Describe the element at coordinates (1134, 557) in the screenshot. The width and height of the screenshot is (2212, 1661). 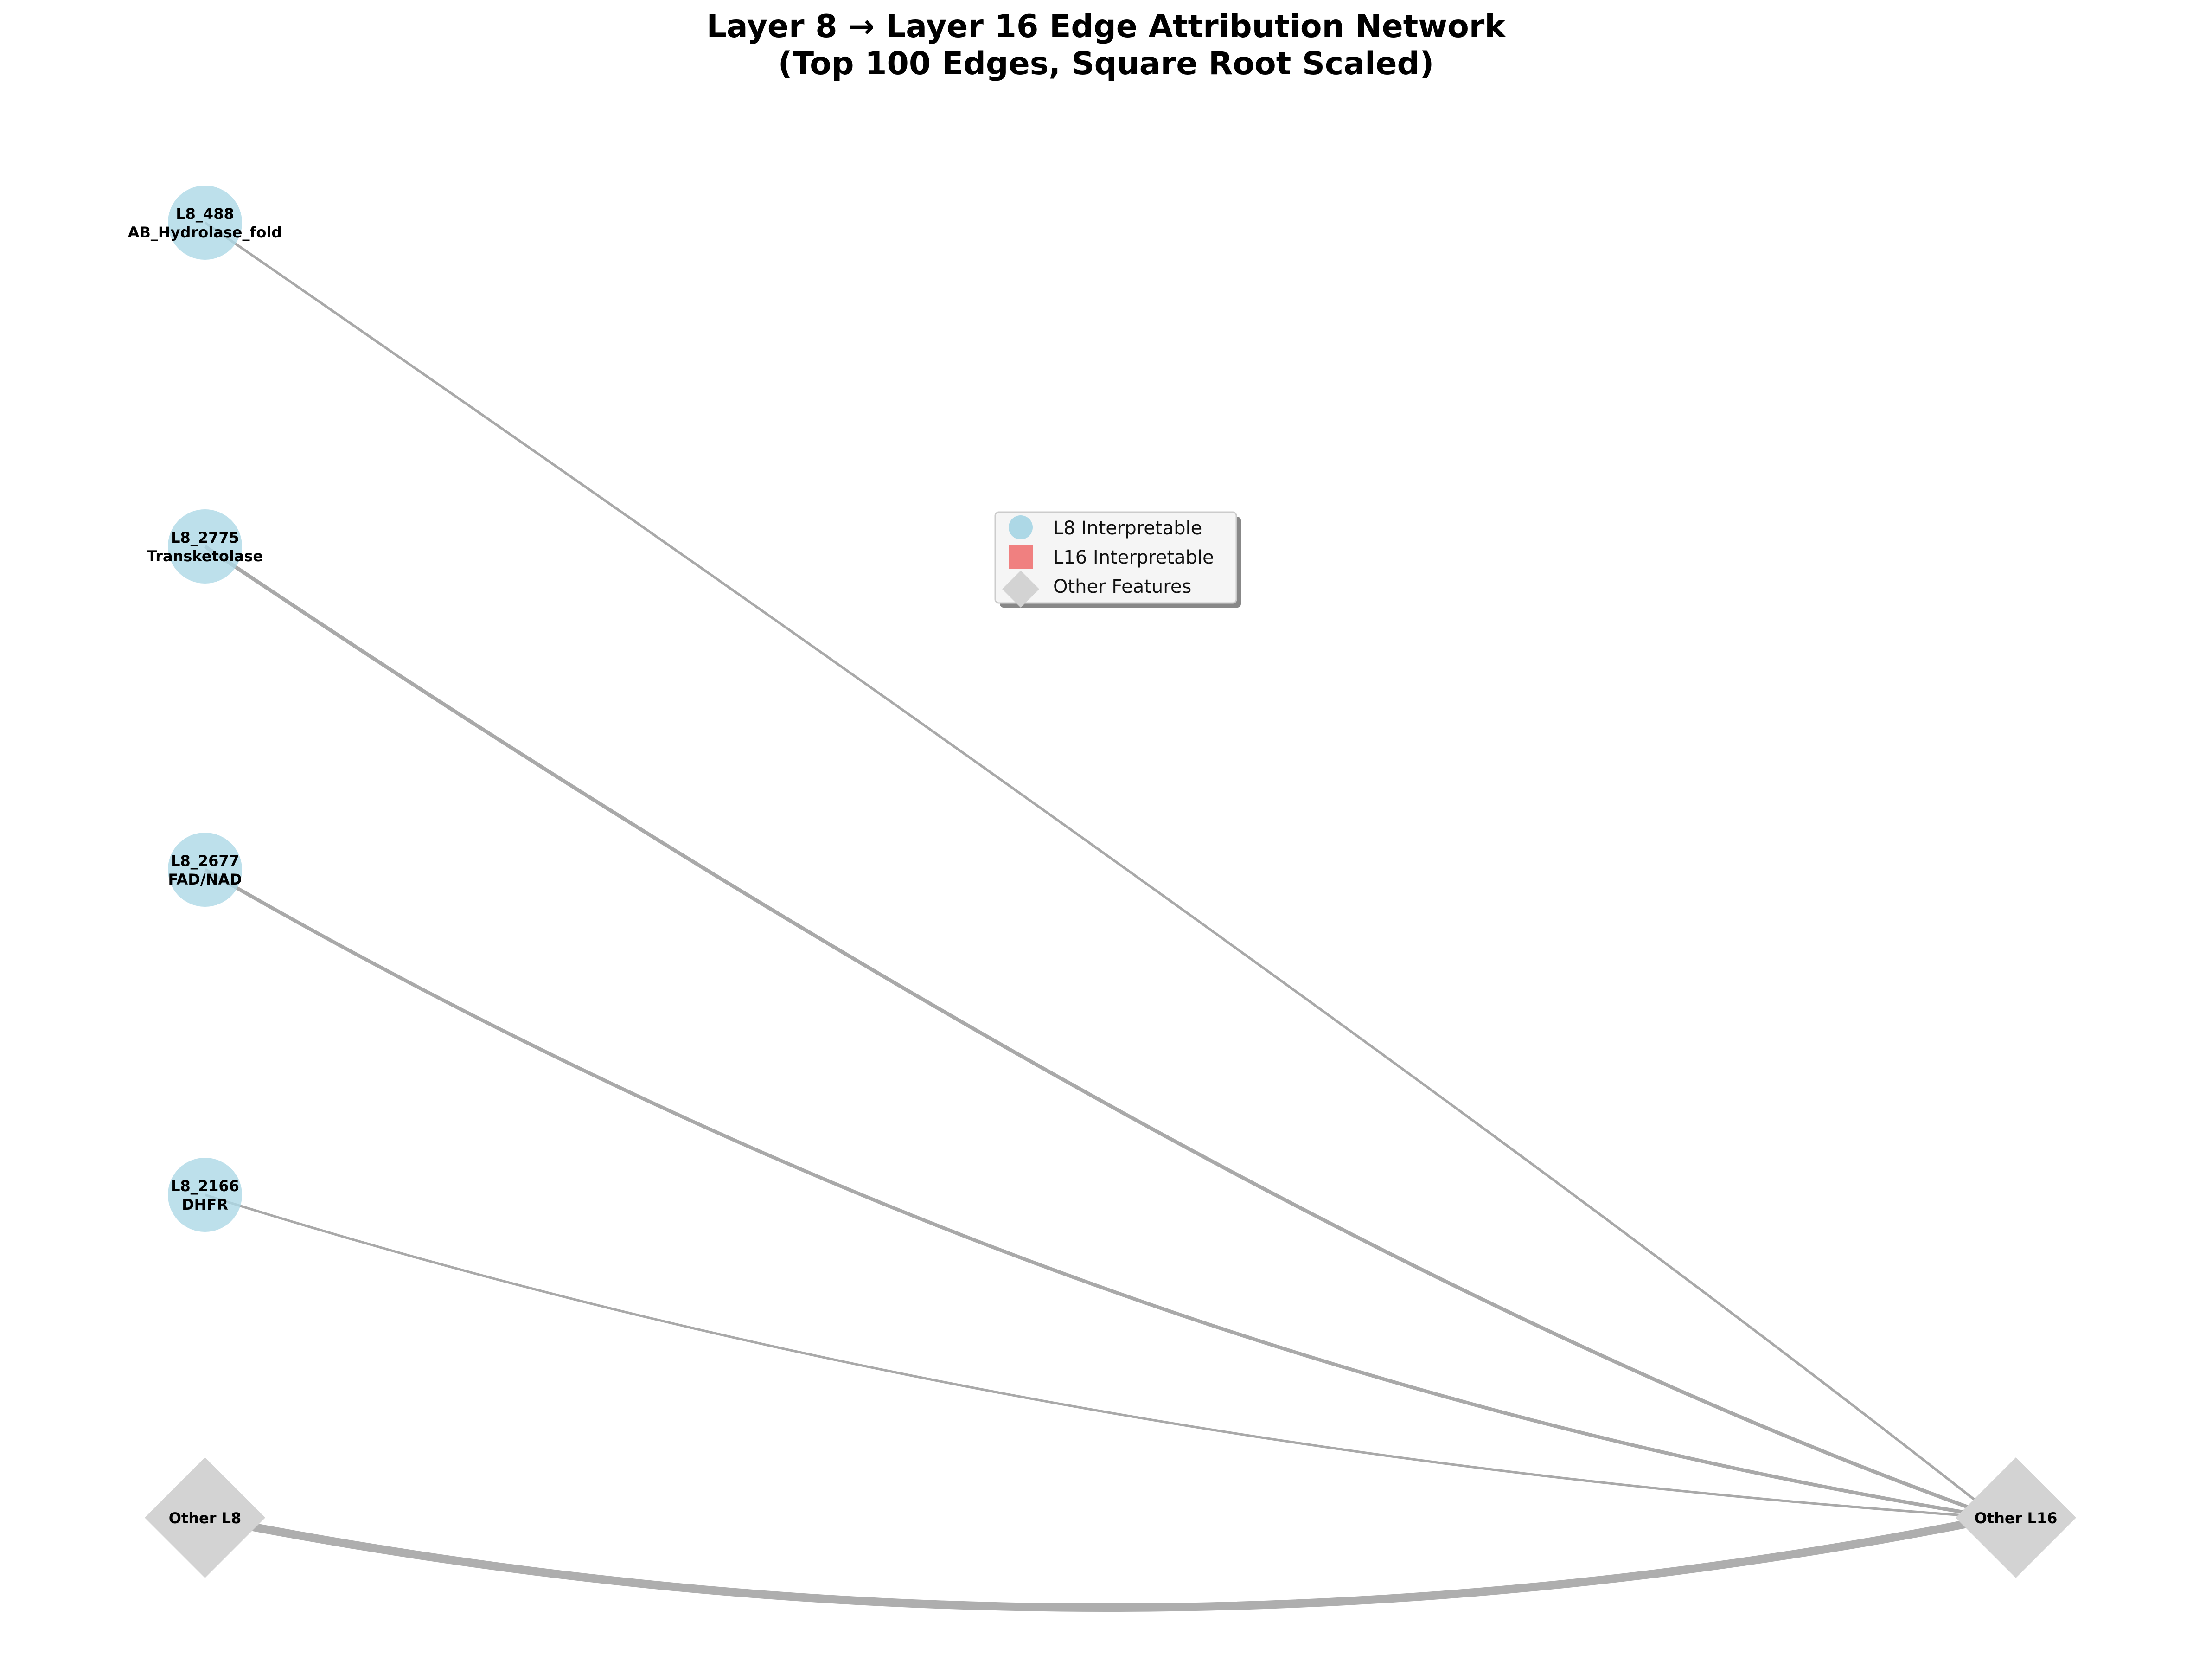
I see `legend-label-l16-interpretable: L16 Interpretable` at that location.